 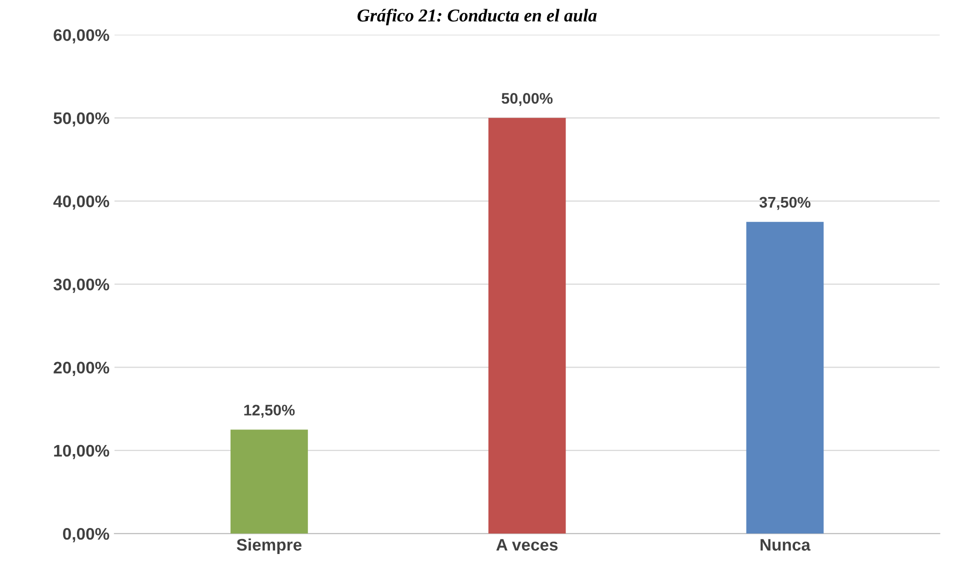 What do you see at coordinates (82, 369) in the screenshot?
I see `y-tick-label: 20,00%` at bounding box center [82, 369].